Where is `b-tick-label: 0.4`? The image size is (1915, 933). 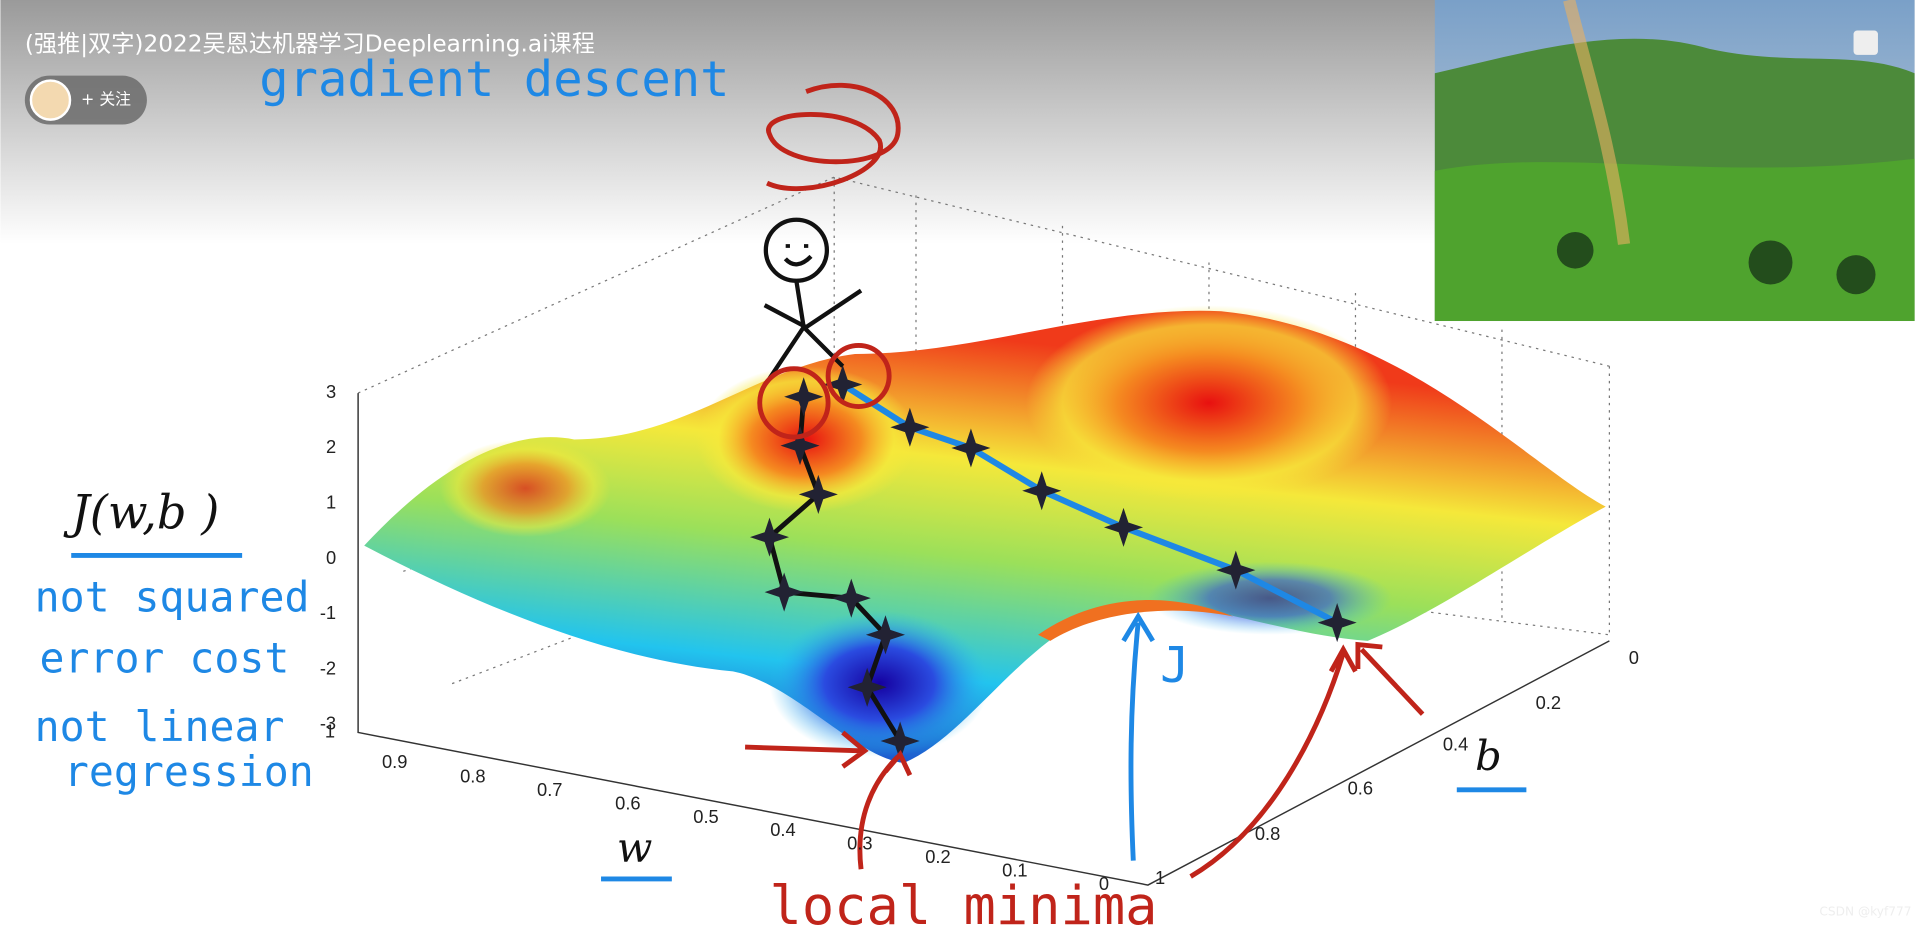 b-tick-label: 0.4 is located at coordinates (1455, 744).